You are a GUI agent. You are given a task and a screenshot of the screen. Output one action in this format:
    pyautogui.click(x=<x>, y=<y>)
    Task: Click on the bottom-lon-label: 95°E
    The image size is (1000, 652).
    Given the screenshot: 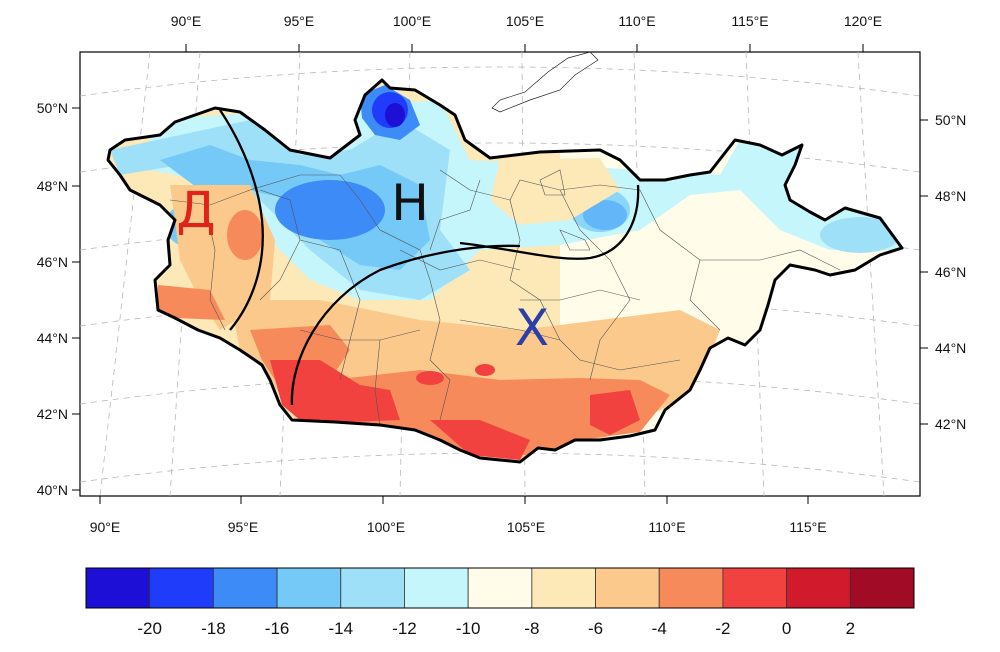 What is the action you would take?
    pyautogui.click(x=243, y=527)
    